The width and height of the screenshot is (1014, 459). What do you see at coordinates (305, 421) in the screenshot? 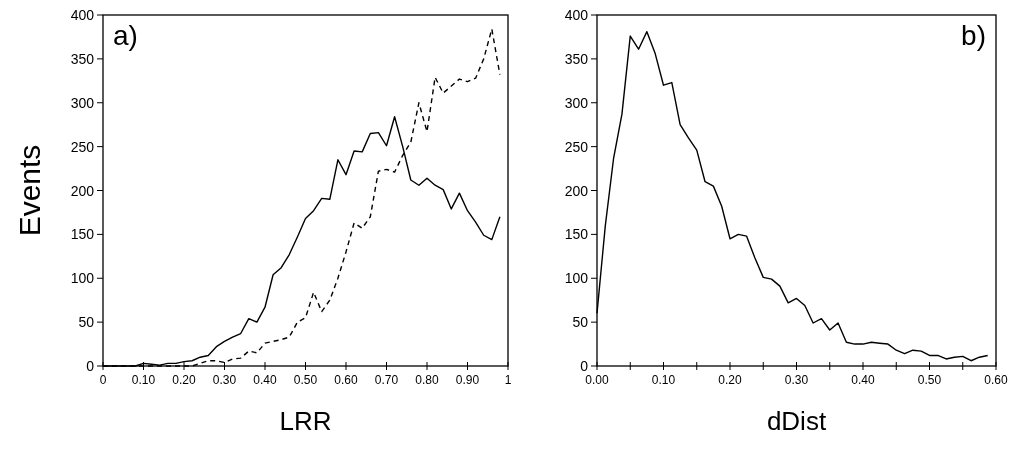
I see `x-axis-title: LRR` at bounding box center [305, 421].